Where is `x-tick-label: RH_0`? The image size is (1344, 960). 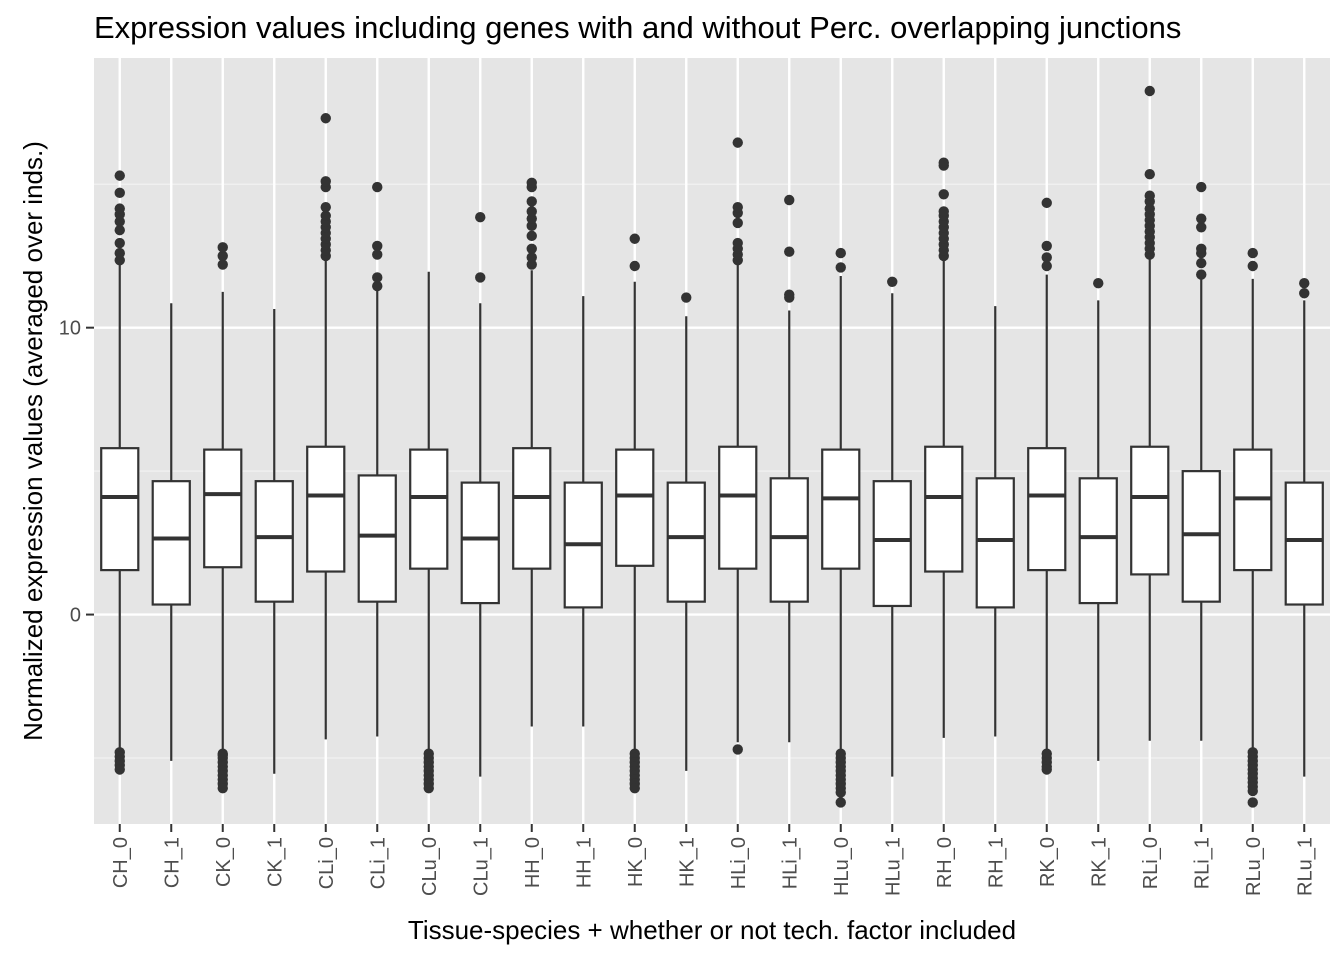 x-tick-label: RH_0 is located at coordinates (945, 862).